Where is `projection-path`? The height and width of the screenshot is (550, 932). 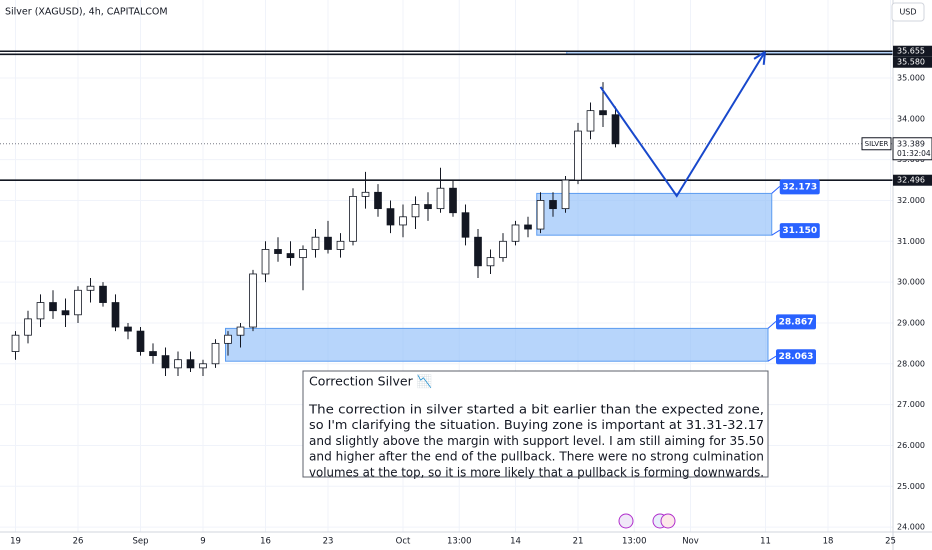
projection-path is located at coordinates (682, 124).